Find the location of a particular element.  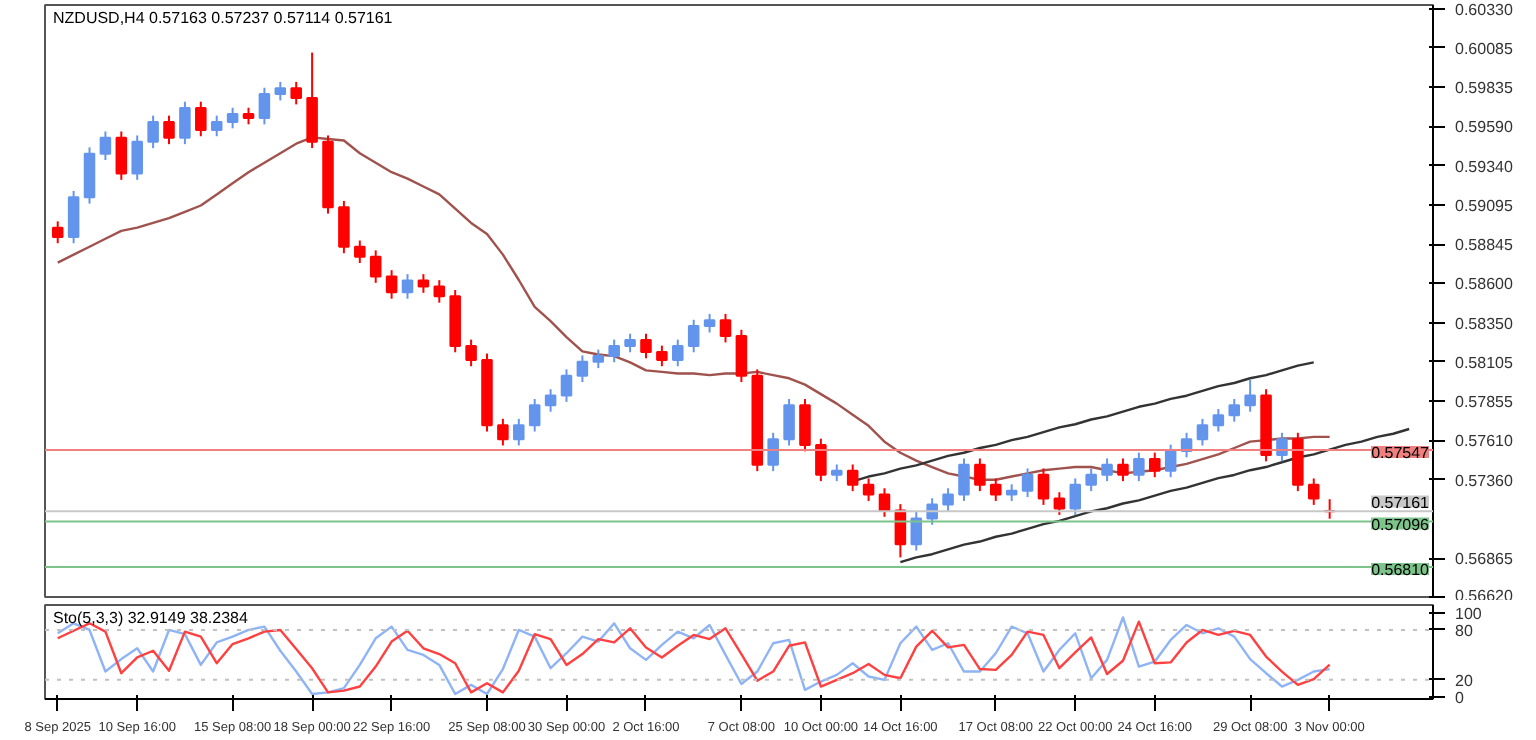

ref-line-label: 0.56810 is located at coordinates (1401, 569).